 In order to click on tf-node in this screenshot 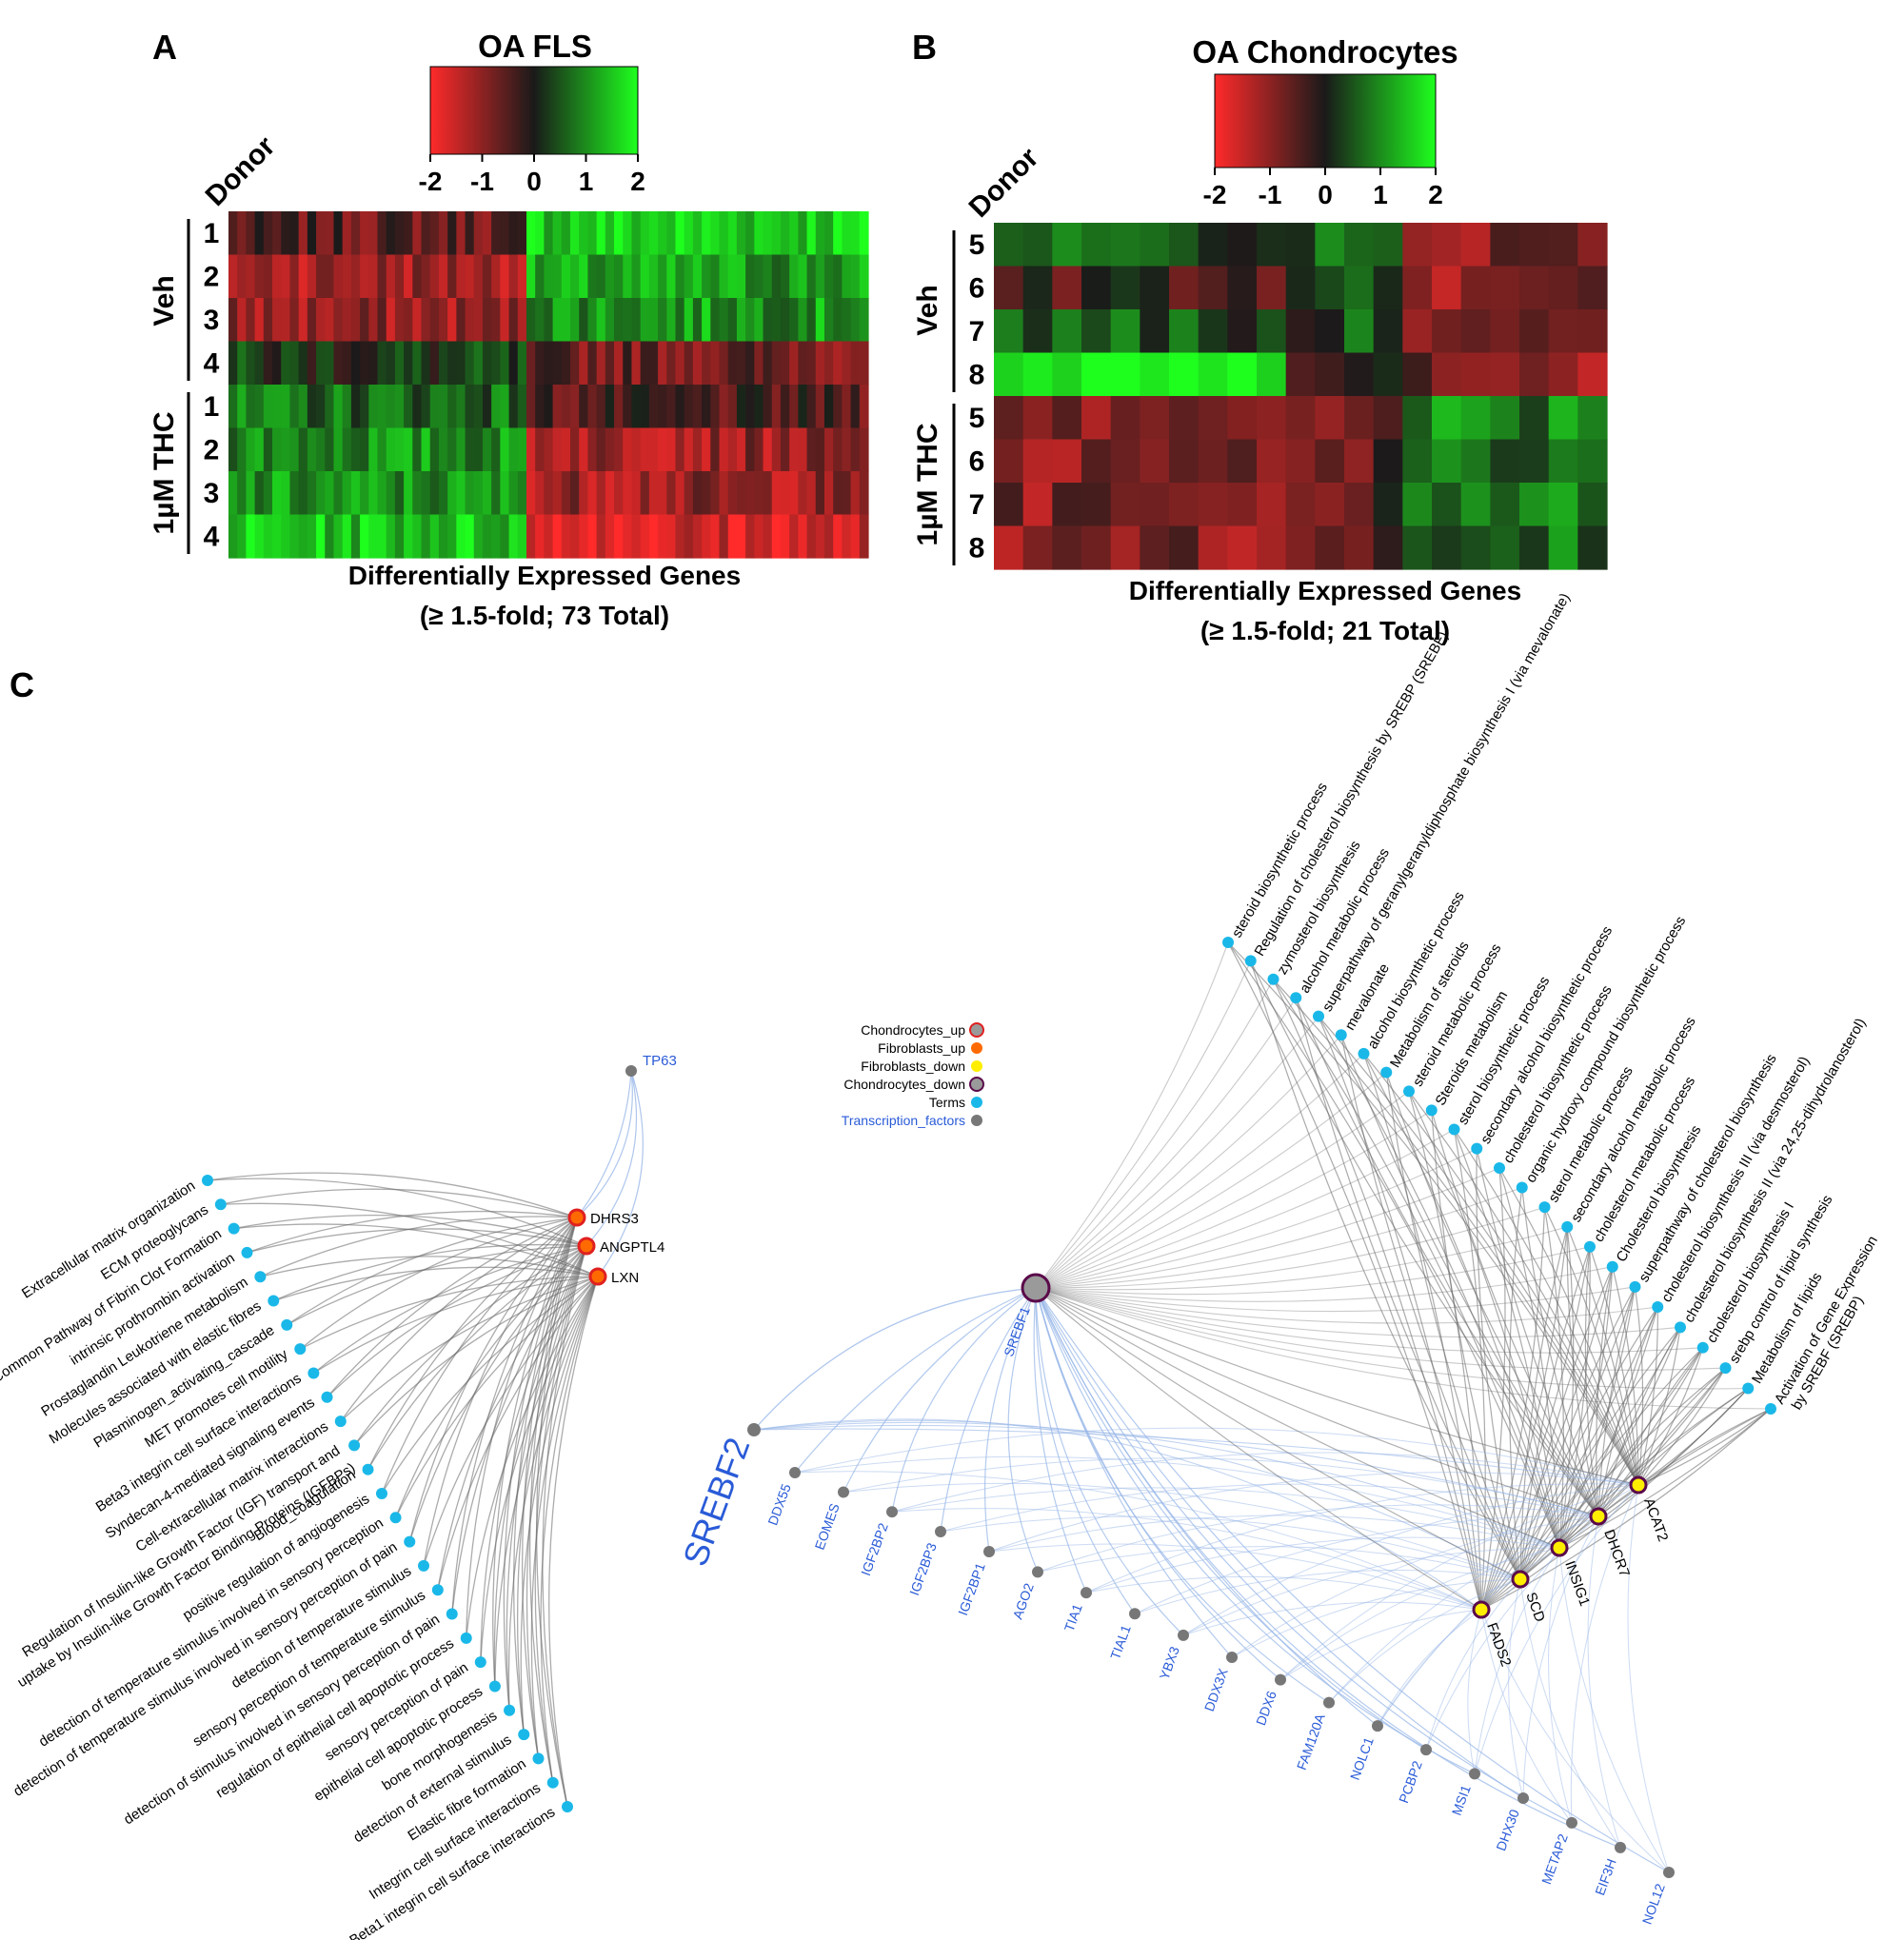, I will do `click(940, 1532)`.